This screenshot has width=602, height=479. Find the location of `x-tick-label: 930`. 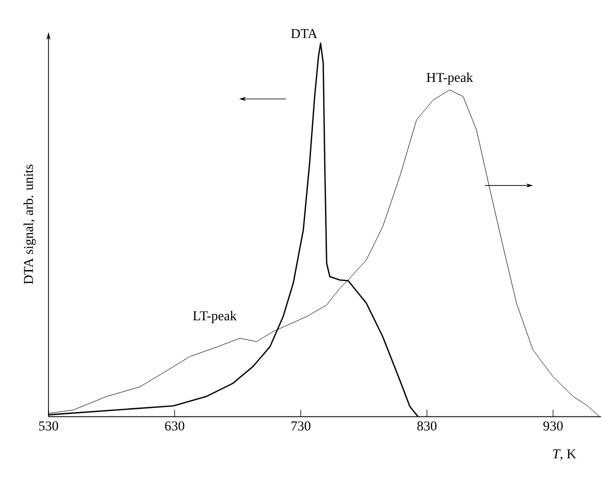

x-tick-label: 930 is located at coordinates (553, 426).